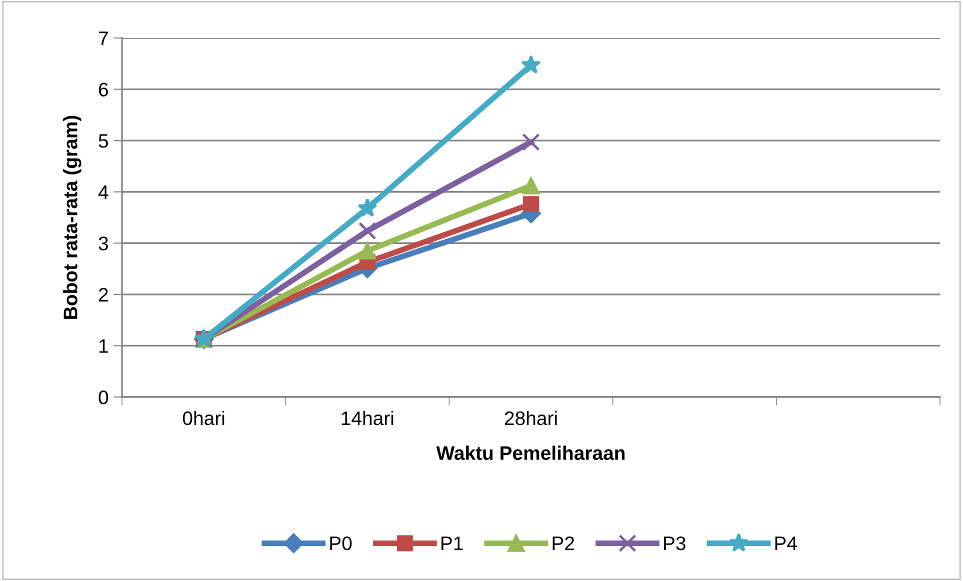 The height and width of the screenshot is (581, 963). Describe the element at coordinates (103, 346) in the screenshot. I see `y-tick-label: 1` at that location.